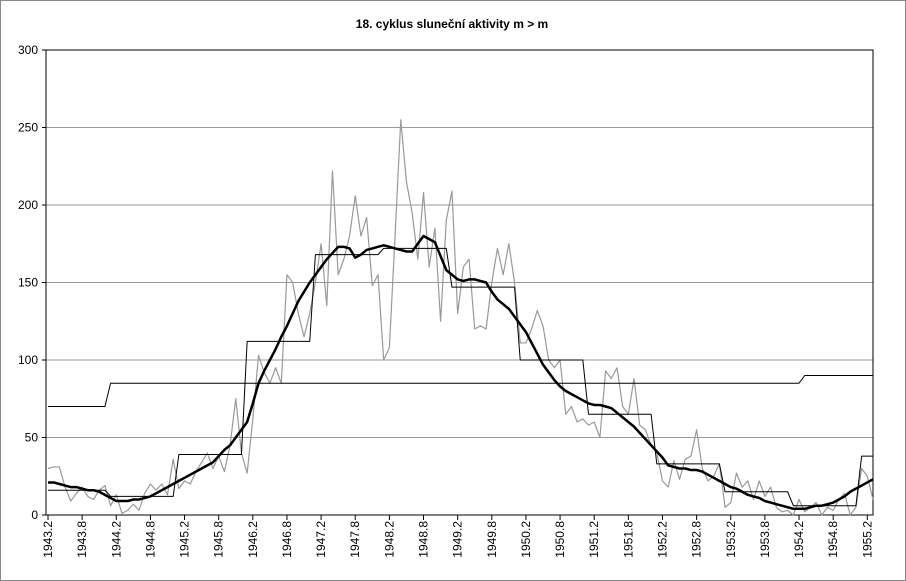  Describe the element at coordinates (452, 24) in the screenshot. I see `chart-title: 18. cyklus sluneční aktivity m > m` at that location.